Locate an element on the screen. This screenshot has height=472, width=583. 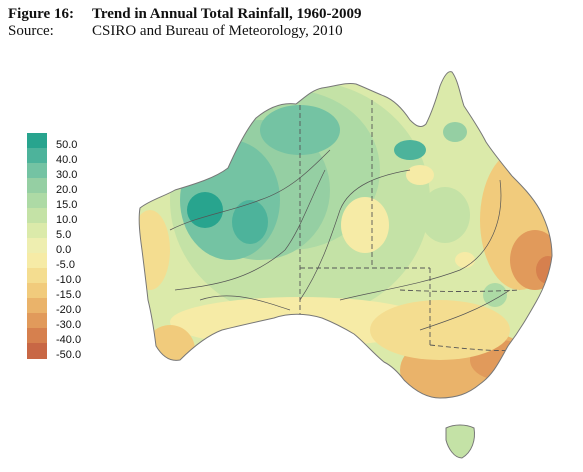
legend-label: -10.0 is located at coordinates (69, 280).